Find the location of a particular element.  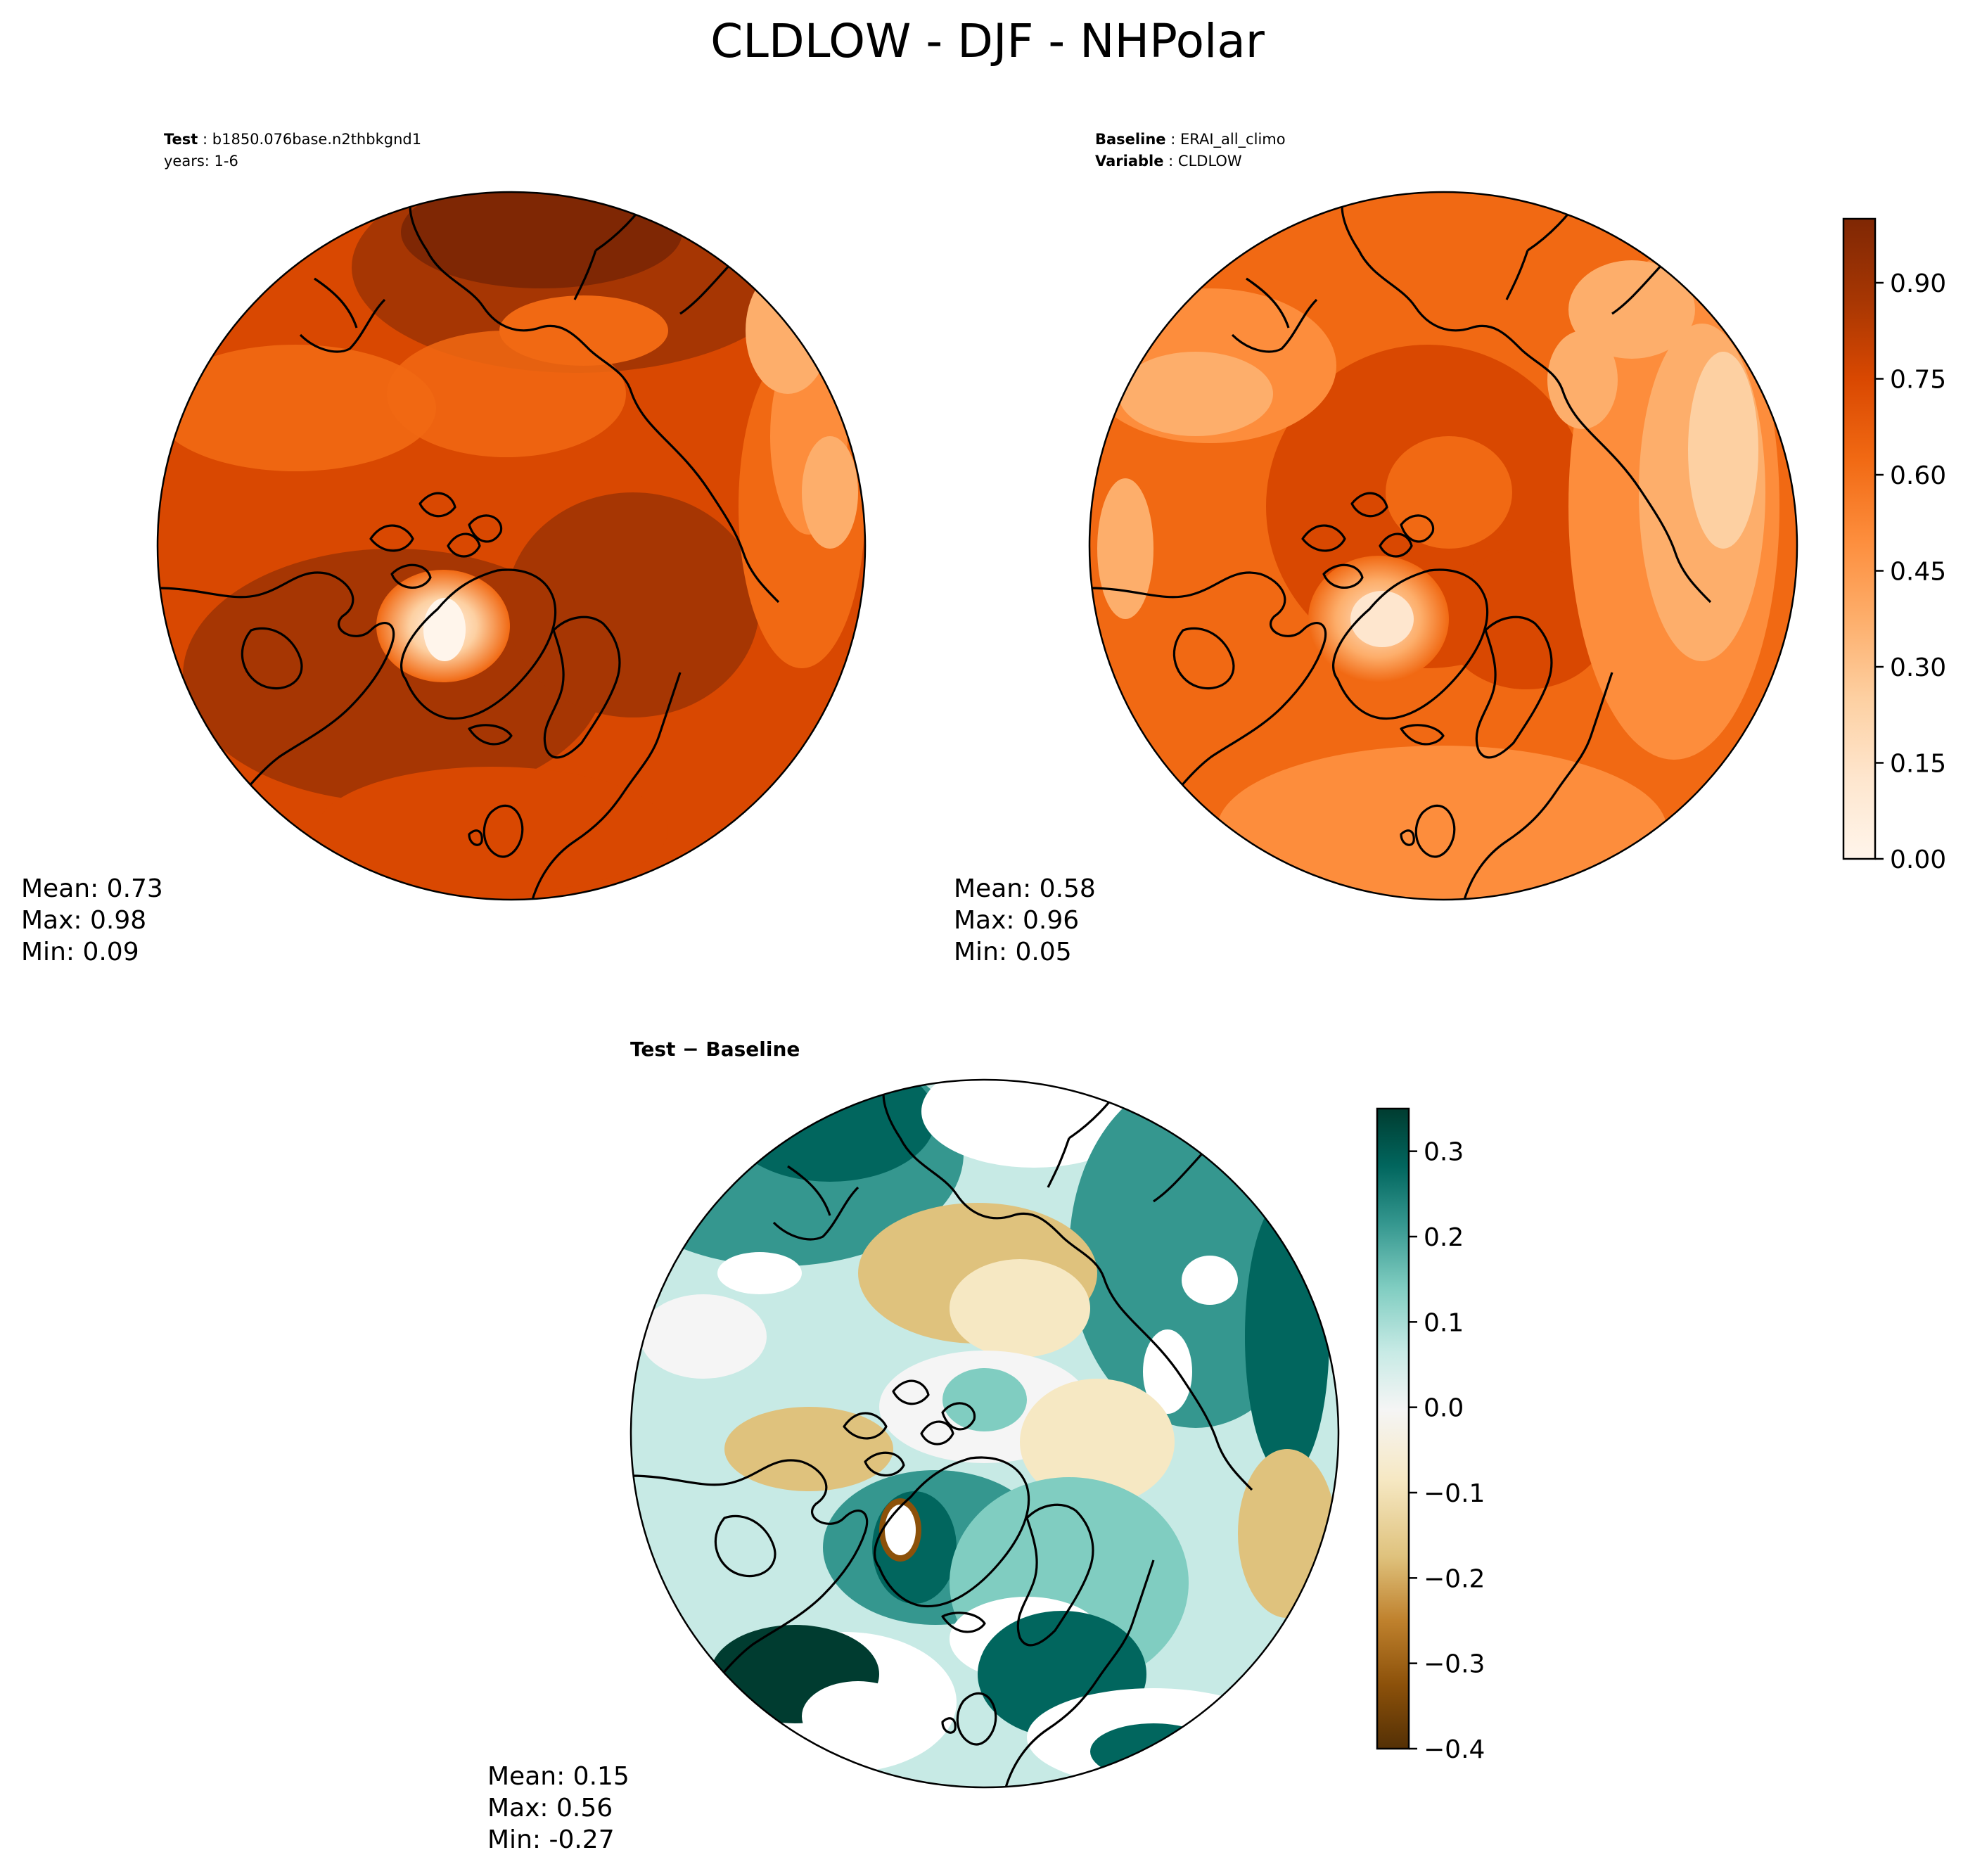

diff-label: Test − Baseline is located at coordinates (715, 1049).